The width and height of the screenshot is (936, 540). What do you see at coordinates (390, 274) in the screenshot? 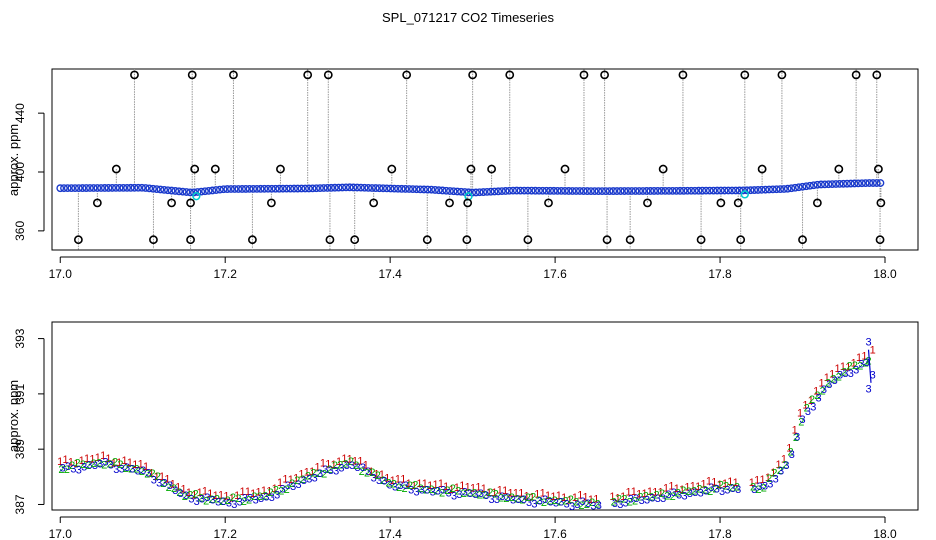
I see `top-x-tick-label: 17.4` at bounding box center [390, 274].